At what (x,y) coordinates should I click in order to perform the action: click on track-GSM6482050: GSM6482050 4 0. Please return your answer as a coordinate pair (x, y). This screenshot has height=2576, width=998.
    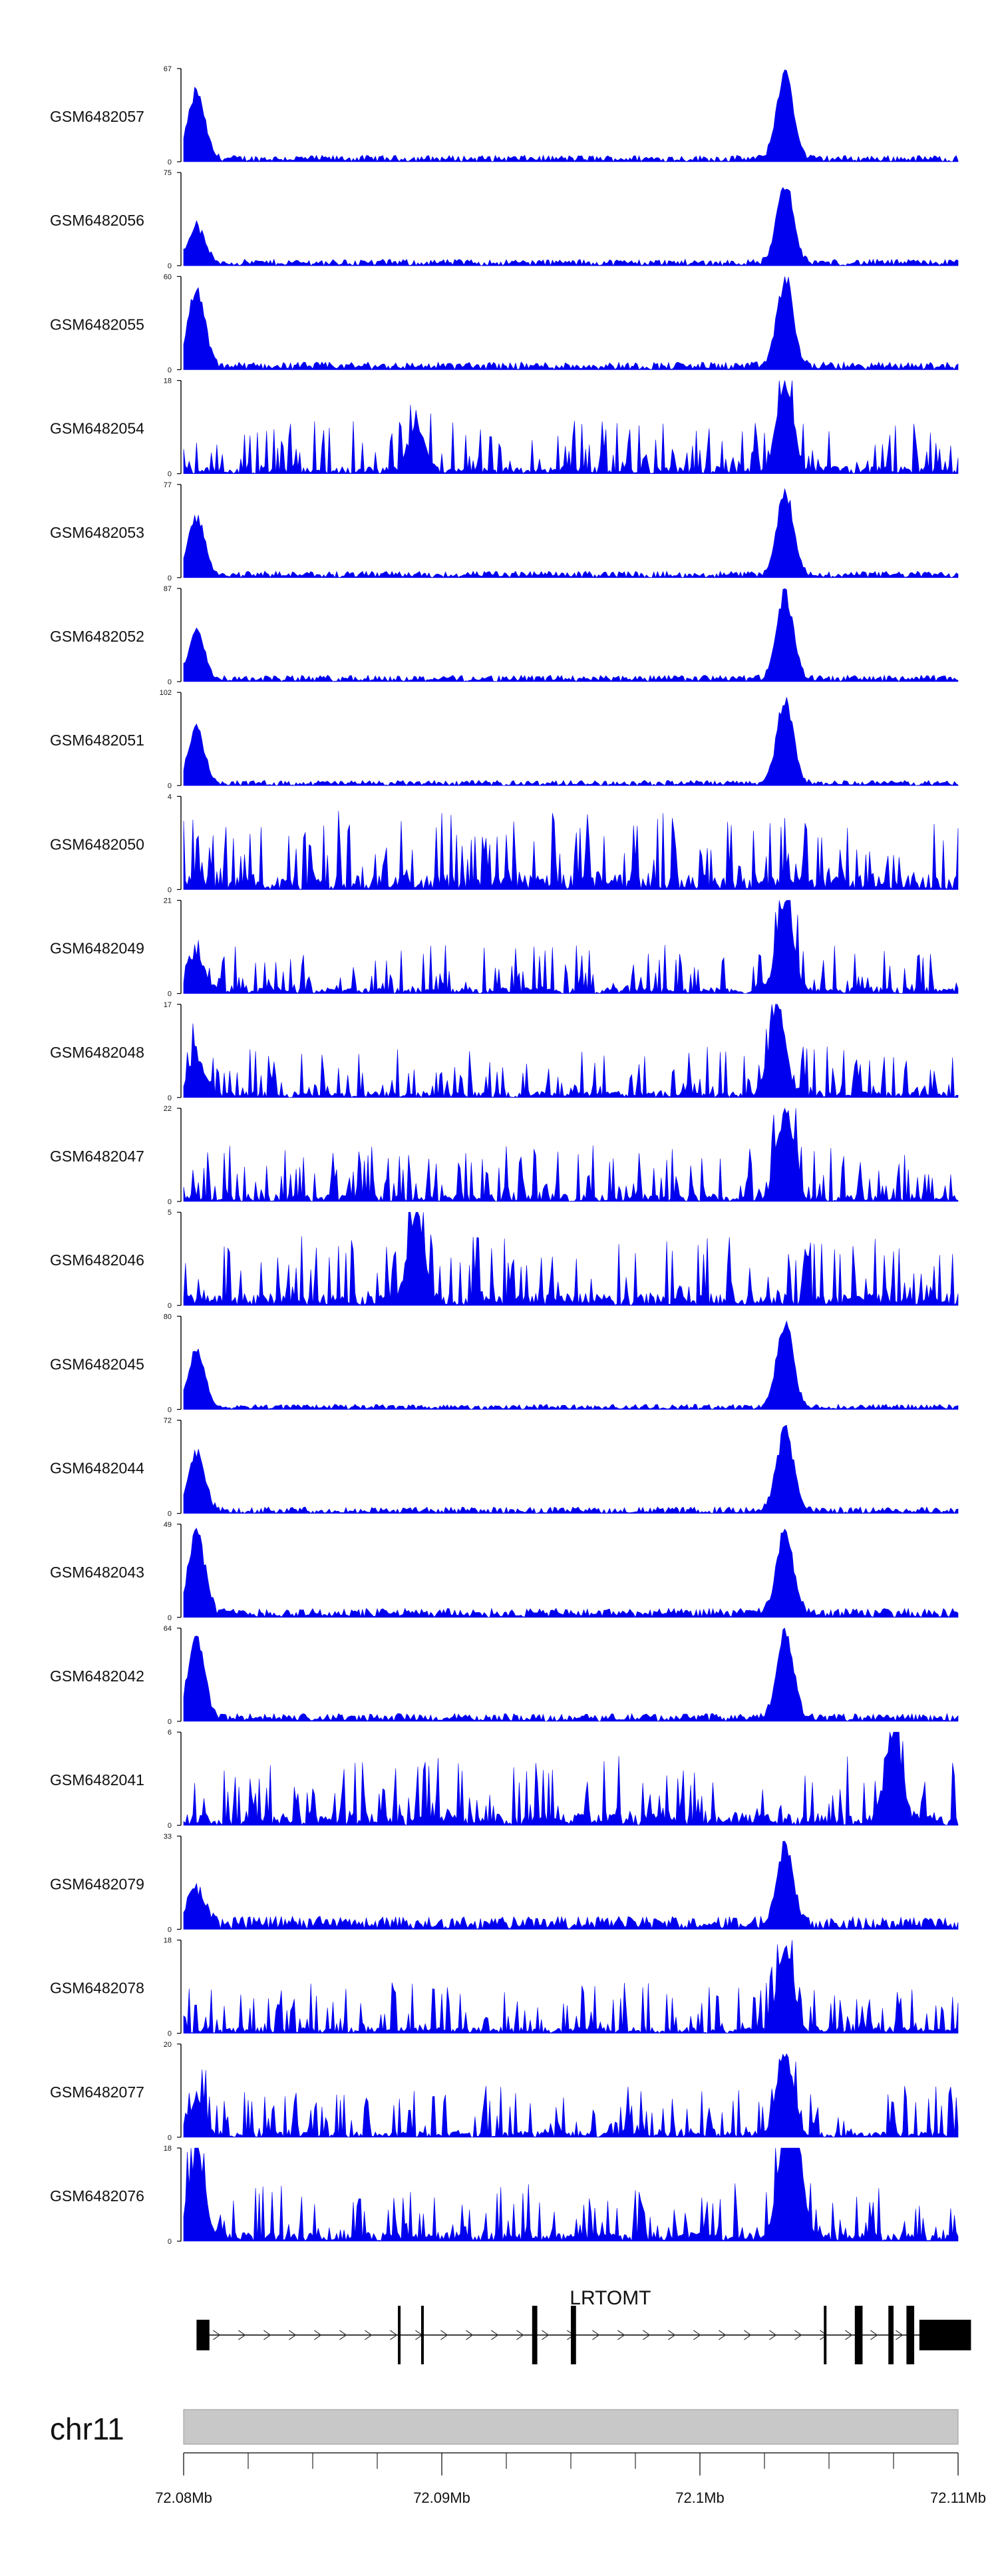
    Looking at the image, I should click on (504, 843).